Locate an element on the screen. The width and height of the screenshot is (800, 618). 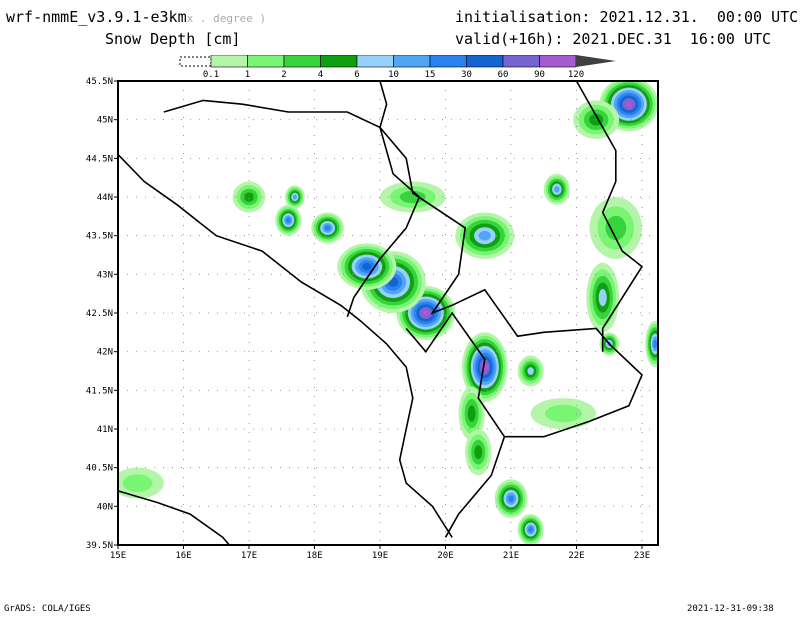
legend-label: 4 is located at coordinates (320, 74).